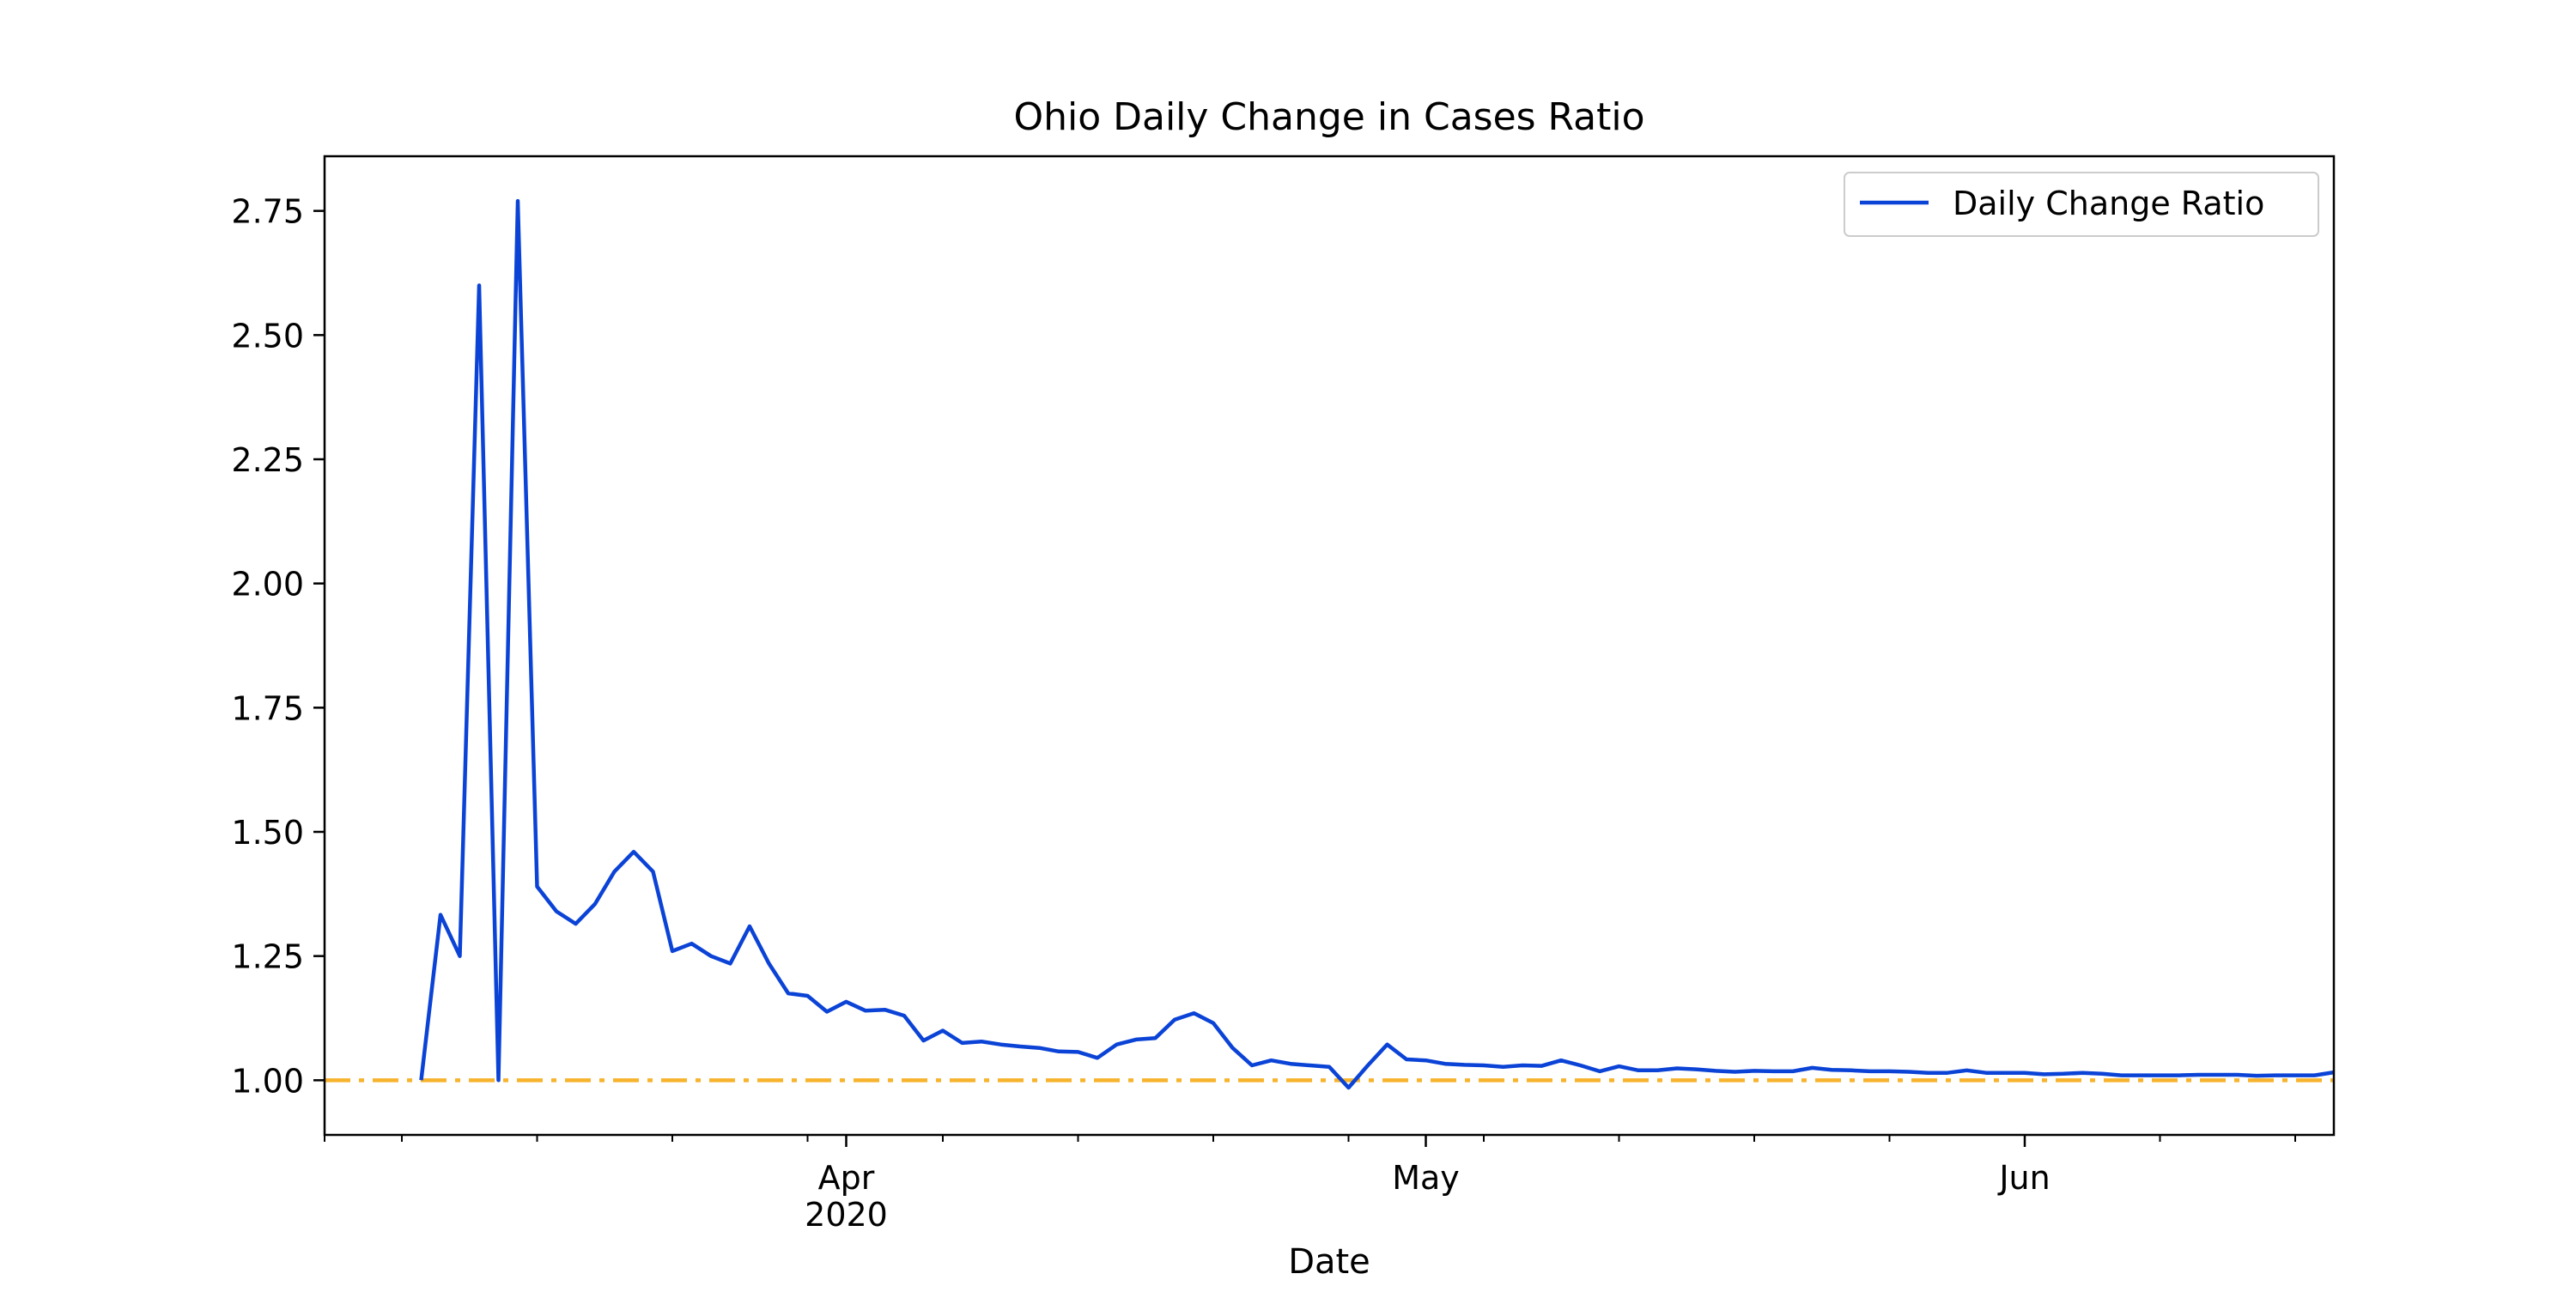 The height and width of the screenshot is (1292, 2576). Describe the element at coordinates (278, 646) in the screenshot. I see `y-axis: 1.00 1.25 1.50 1.75 2.00 2.25 2.50 2.75` at that location.